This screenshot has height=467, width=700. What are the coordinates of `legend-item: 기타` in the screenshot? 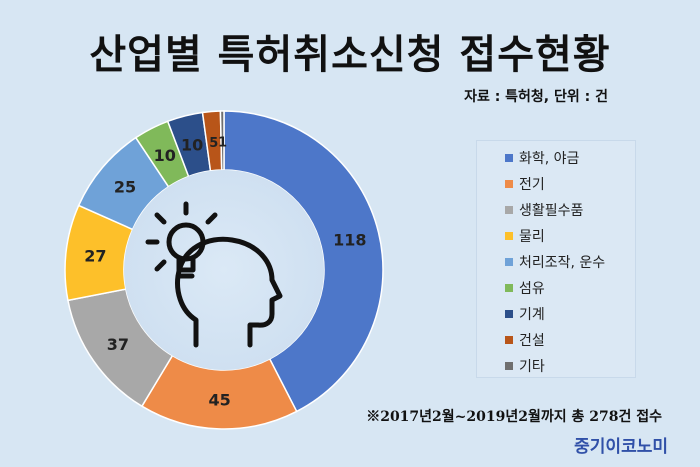 It's located at (556, 366).